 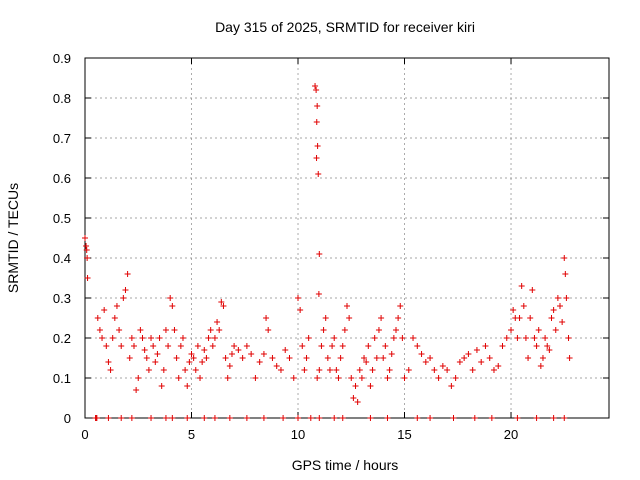 What do you see at coordinates (345, 465) in the screenshot?
I see `x-axis-label: GPS time / hours` at bounding box center [345, 465].